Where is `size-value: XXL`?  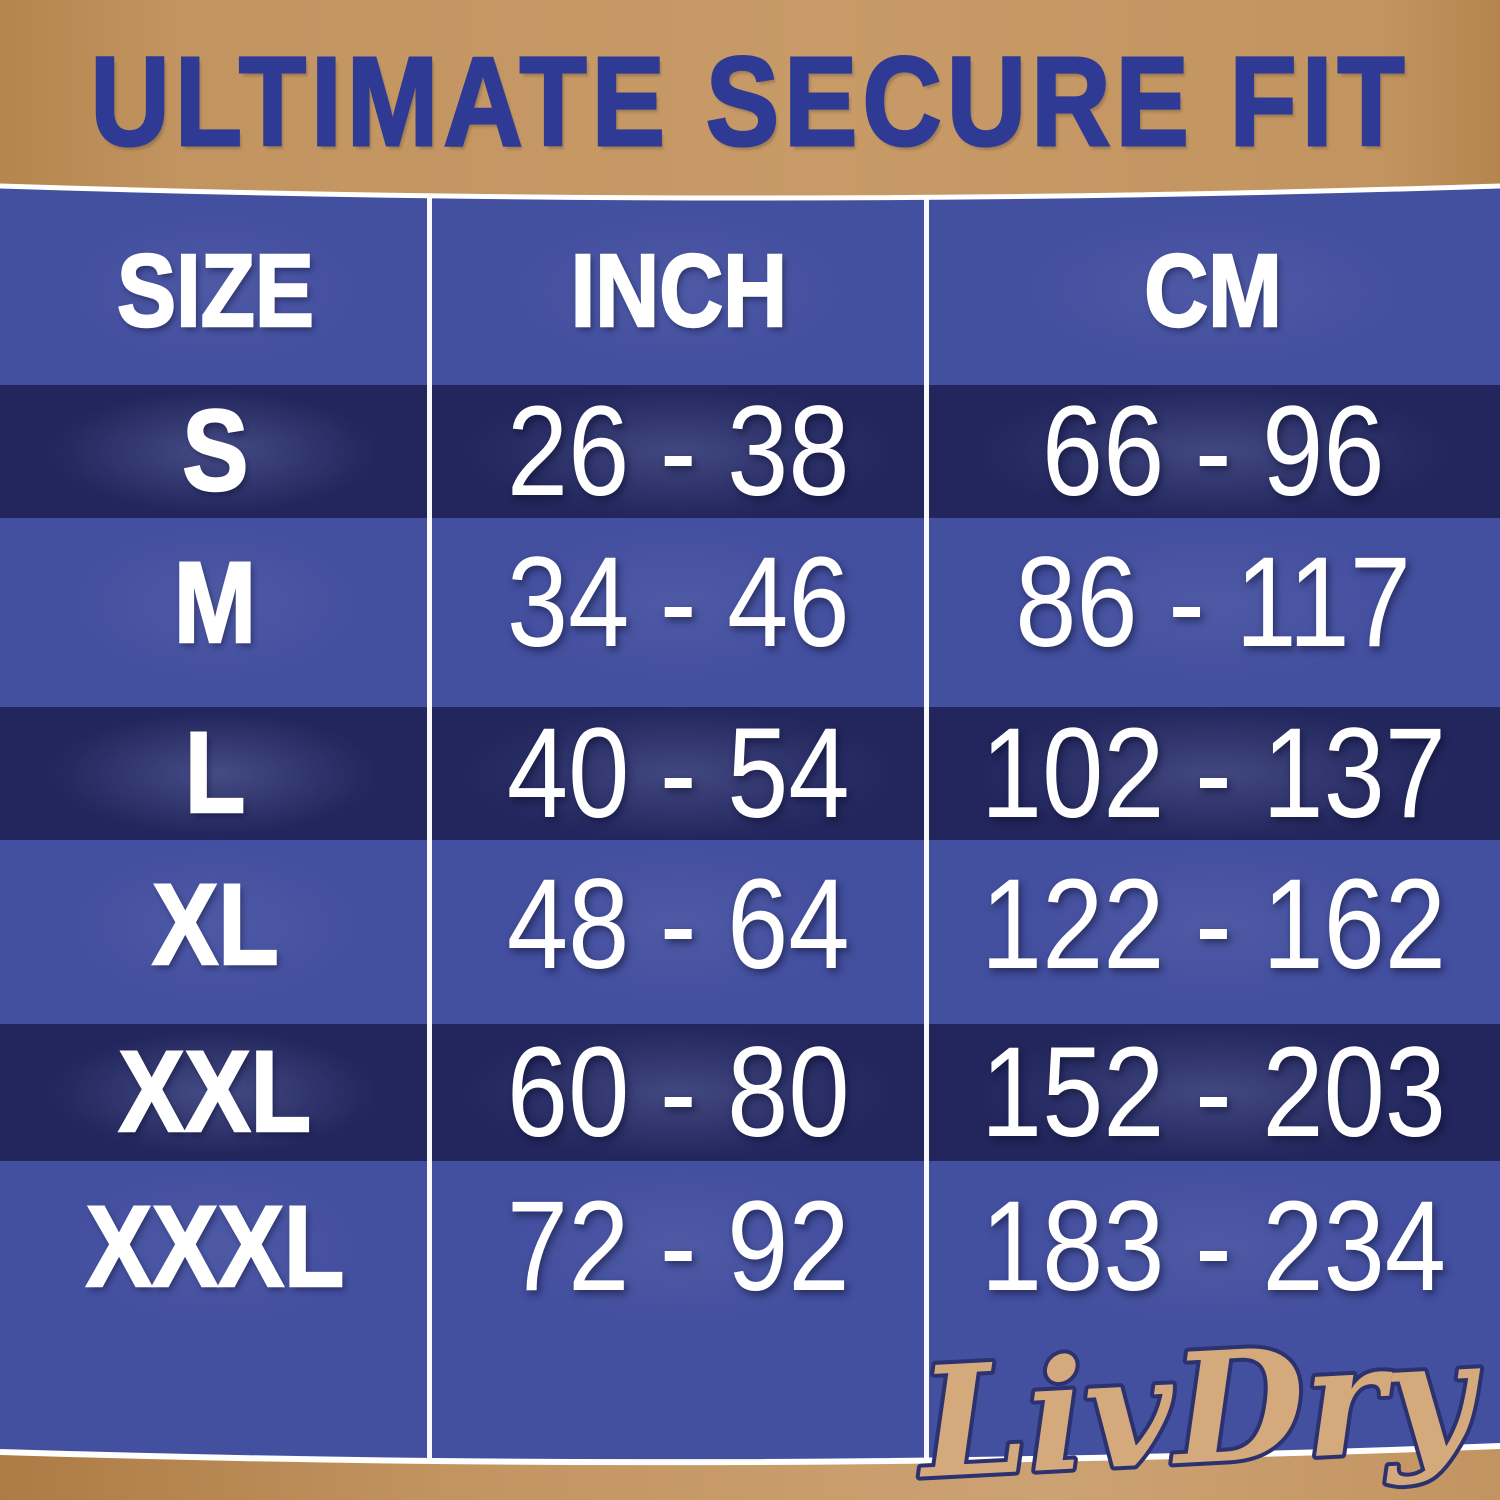 size-value: XXL is located at coordinates (215, 1092).